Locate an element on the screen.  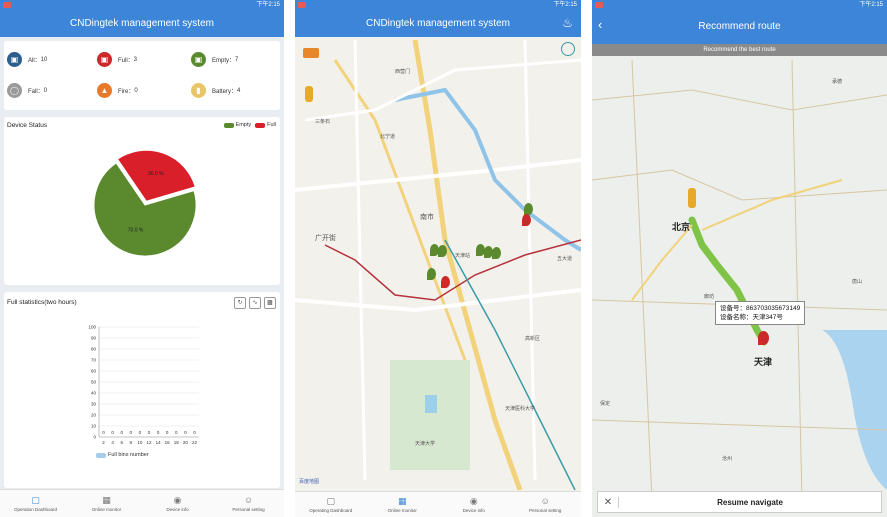
device-status-title: Device Status is located at coordinates (27, 125).